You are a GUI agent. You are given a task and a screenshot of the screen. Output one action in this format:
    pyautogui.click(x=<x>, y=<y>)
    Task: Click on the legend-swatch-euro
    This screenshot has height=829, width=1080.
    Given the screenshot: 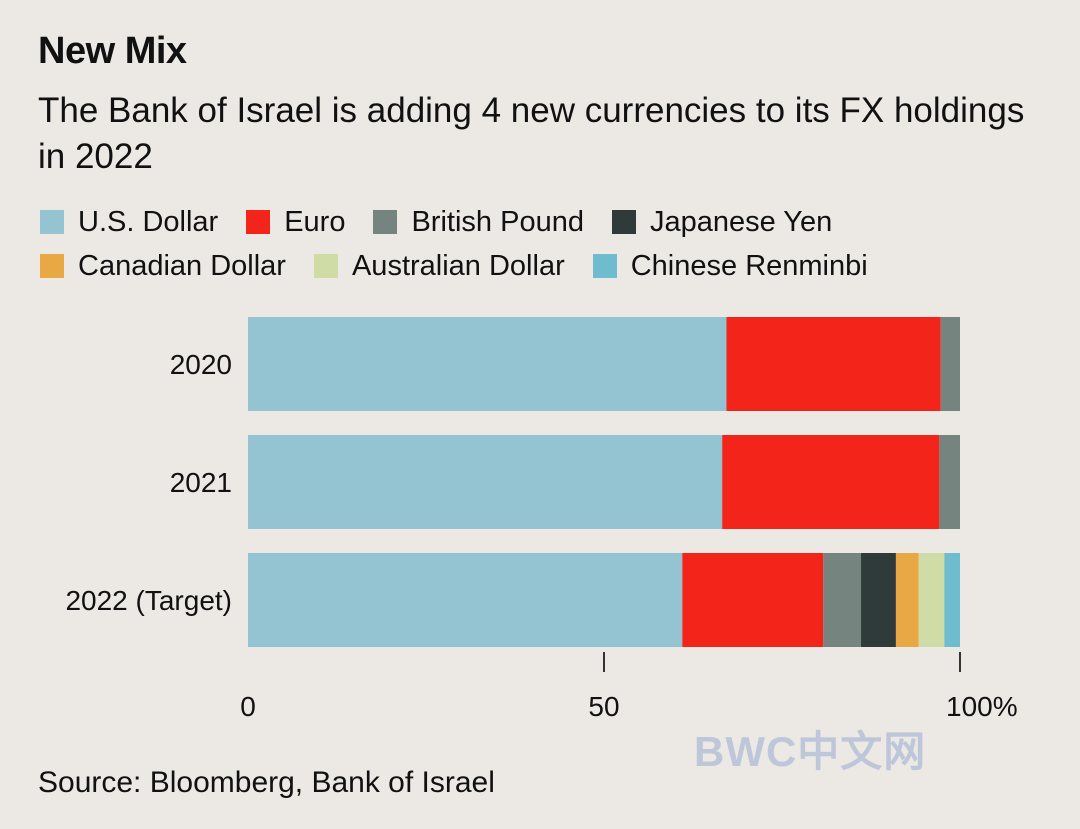 What is the action you would take?
    pyautogui.click(x=258, y=222)
    